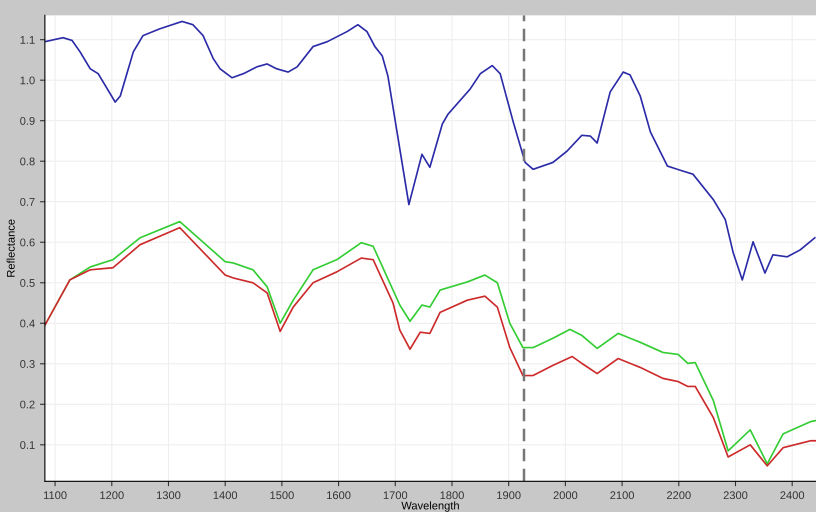 This screenshot has width=816, height=512. Describe the element at coordinates (622, 495) in the screenshot. I see `x-tick-label: 2100` at that location.